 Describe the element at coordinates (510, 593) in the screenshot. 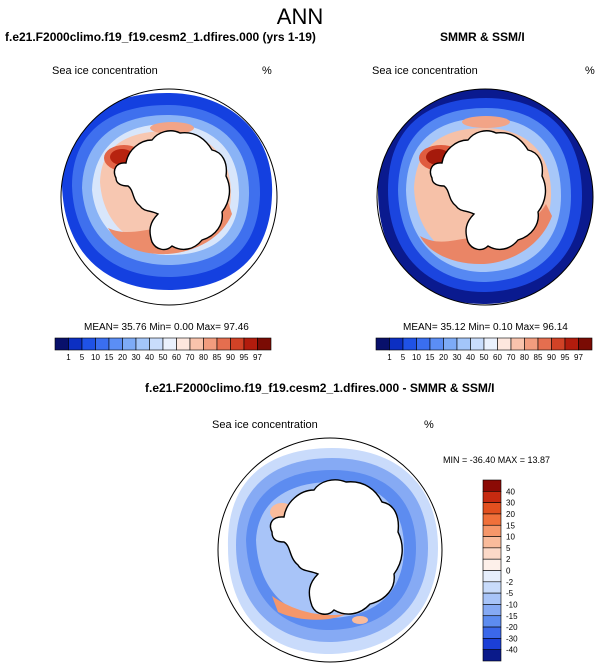

I see `diff-colorbar-tick-label: -5` at that location.